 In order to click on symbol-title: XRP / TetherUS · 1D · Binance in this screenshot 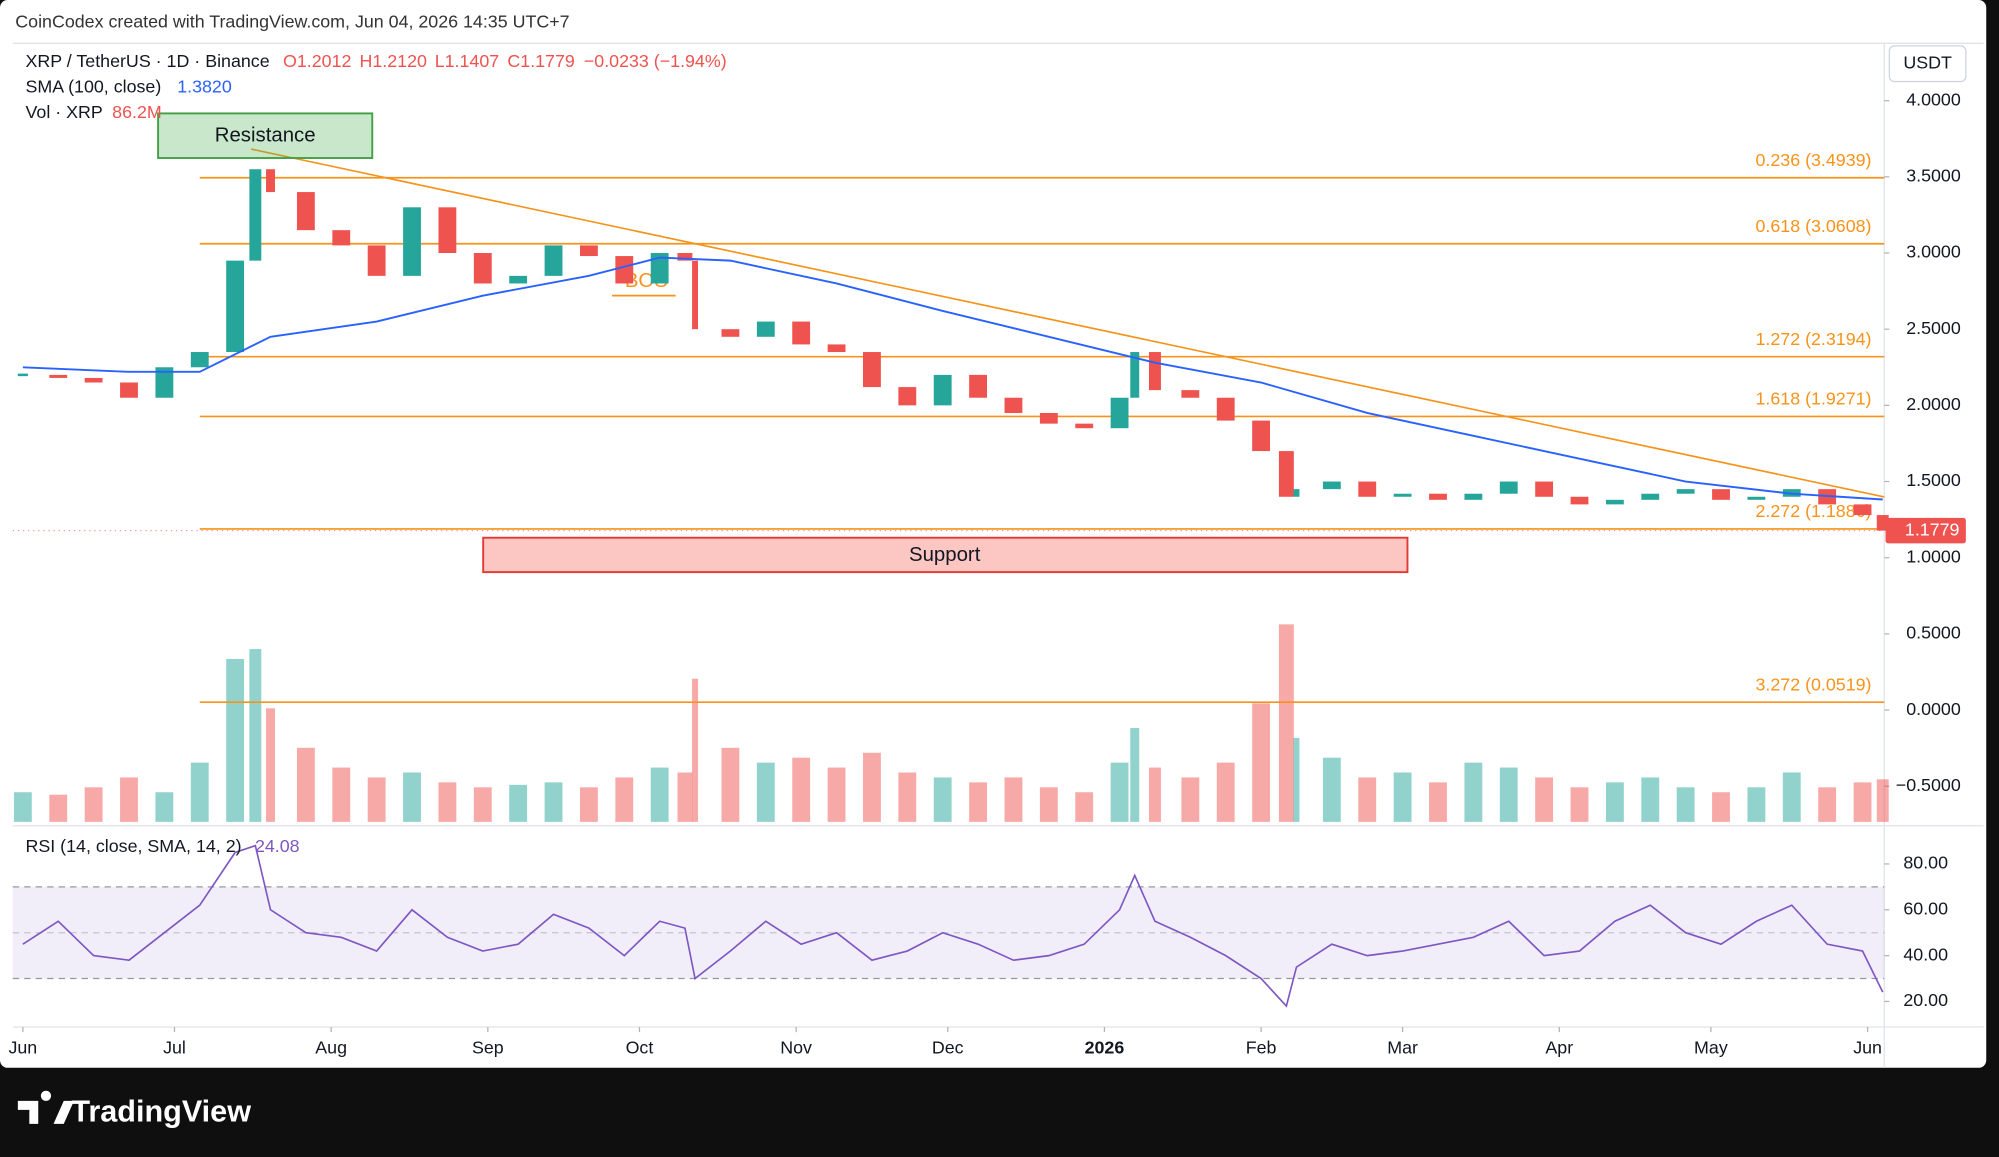, I will do `click(147, 61)`.